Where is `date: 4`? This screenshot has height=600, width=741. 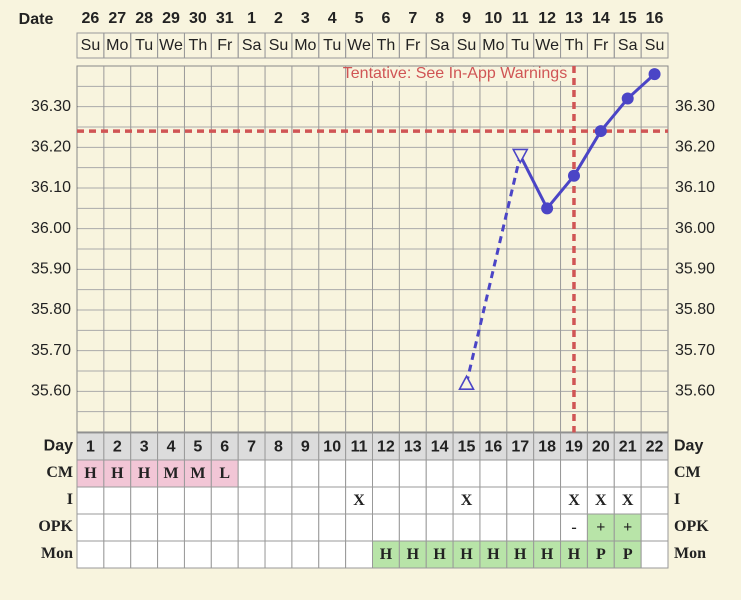 date: 4 is located at coordinates (332, 18).